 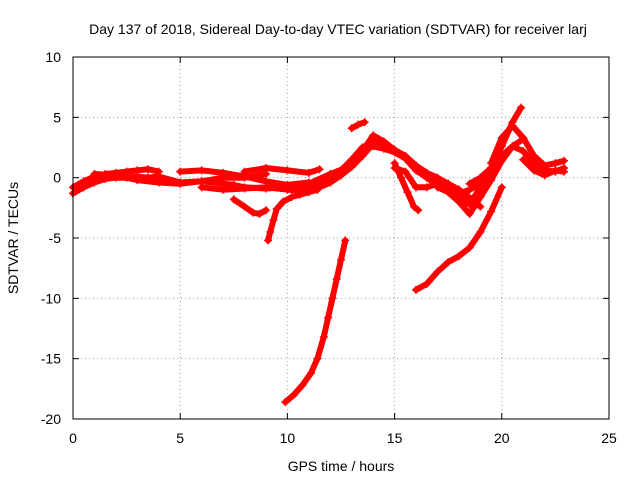 What do you see at coordinates (502, 438) in the screenshot?
I see `x-tick-label: 20` at bounding box center [502, 438].